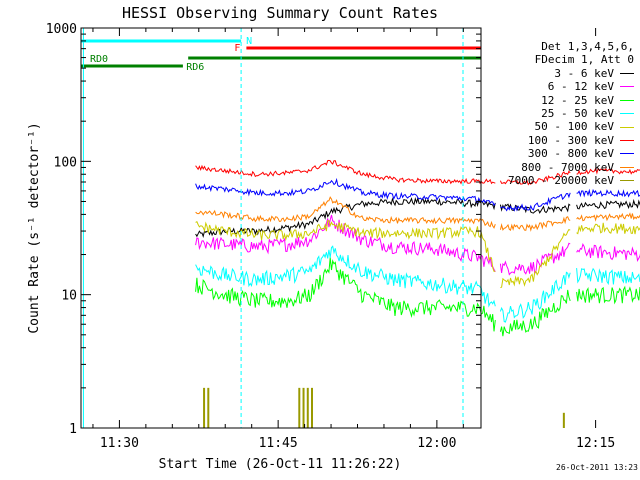 The image size is (640, 480). I want to click on legend-label-1: 6 - 12 keV, so click(580, 87).